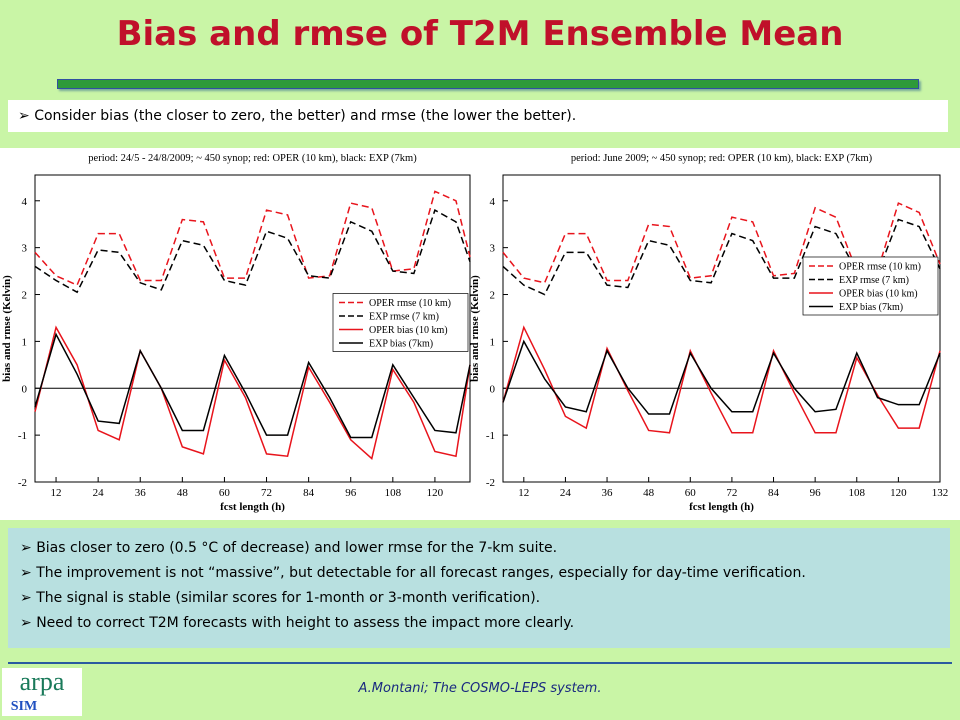  I want to click on logo-bg, so click(42, 692).